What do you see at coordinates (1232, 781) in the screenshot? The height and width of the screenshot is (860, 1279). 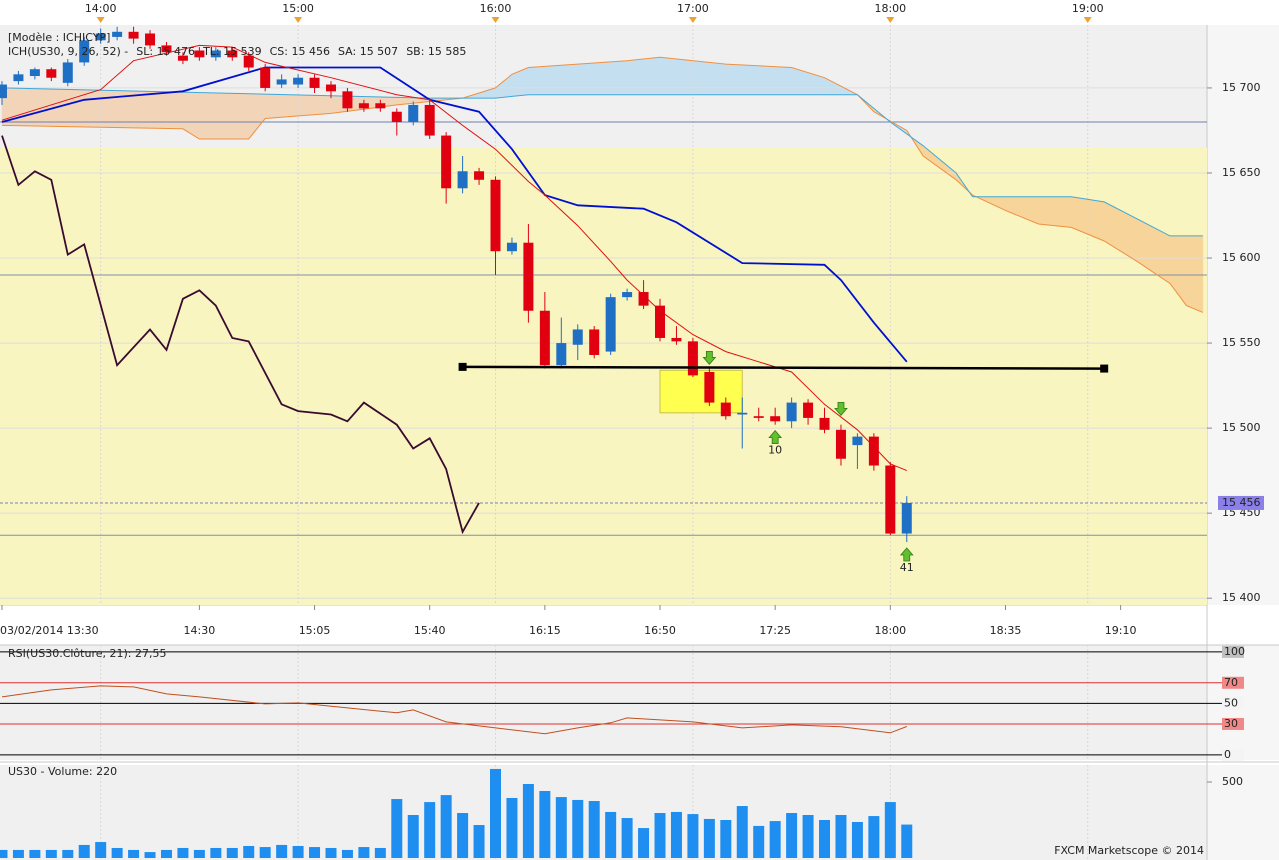 I see `y-tick-label: 500` at bounding box center [1232, 781].